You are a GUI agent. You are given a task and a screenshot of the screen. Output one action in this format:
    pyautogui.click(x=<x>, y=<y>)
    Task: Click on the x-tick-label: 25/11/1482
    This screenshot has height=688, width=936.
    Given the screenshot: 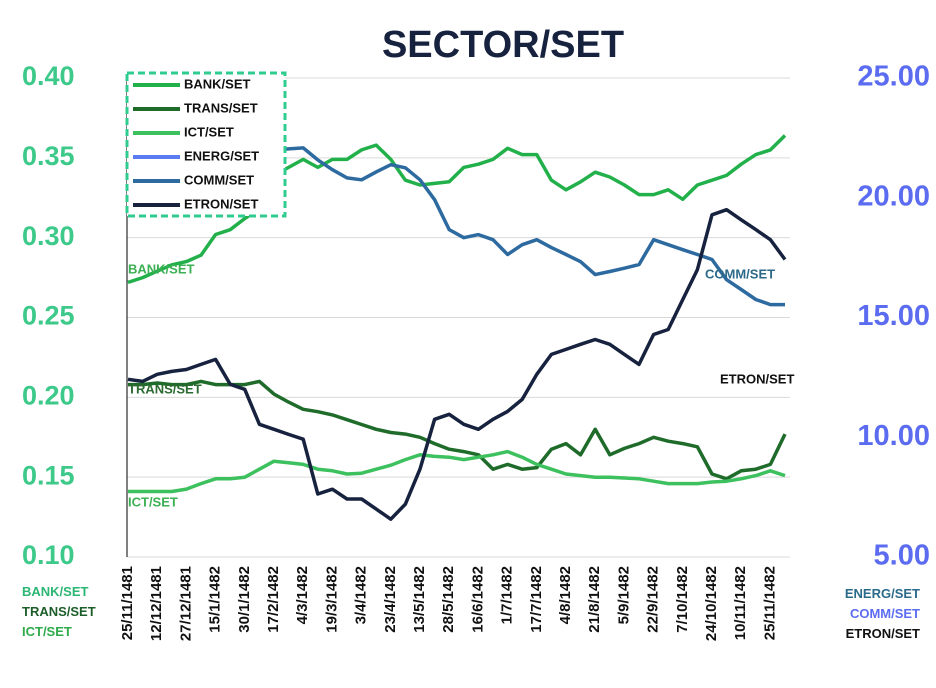 What is the action you would take?
    pyautogui.click(x=769, y=603)
    